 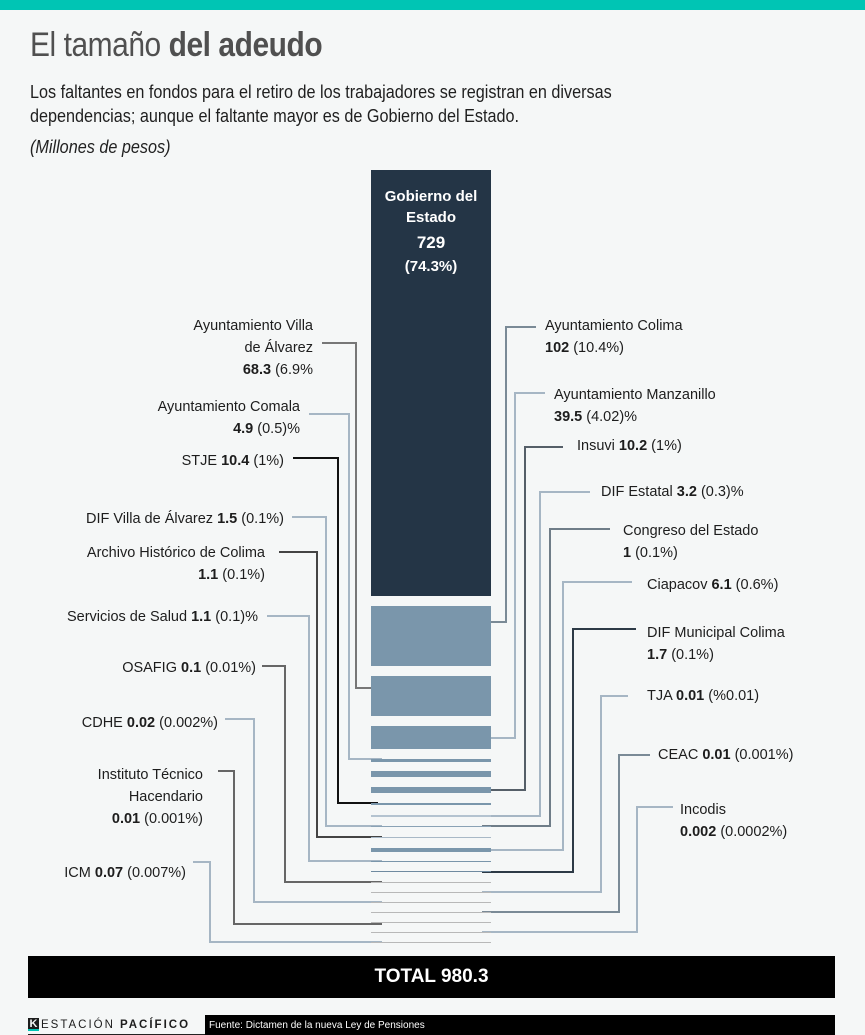 I want to click on segment-label-10-line-1: ICM 0.07 (0.007%), so click(x=125, y=873).